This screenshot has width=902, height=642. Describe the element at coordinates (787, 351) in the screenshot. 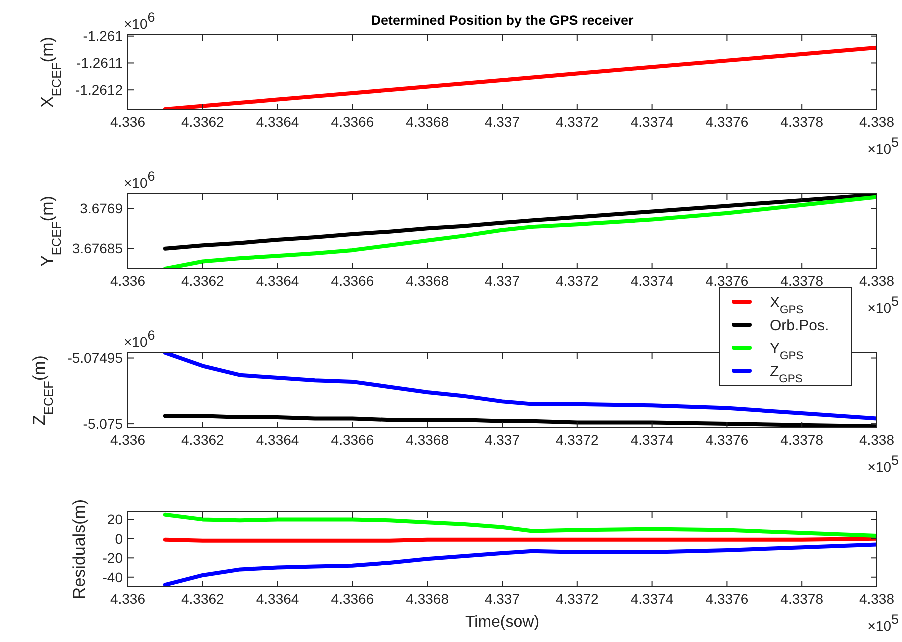

I see `legend-label: Y$_{GPS}$` at that location.